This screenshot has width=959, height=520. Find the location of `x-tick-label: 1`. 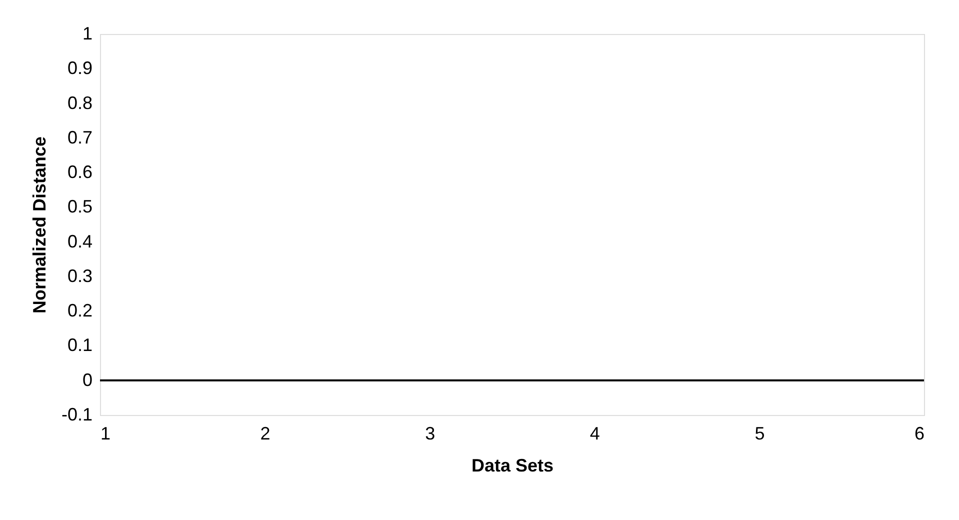

x-tick-label: 1 is located at coordinates (105, 434).